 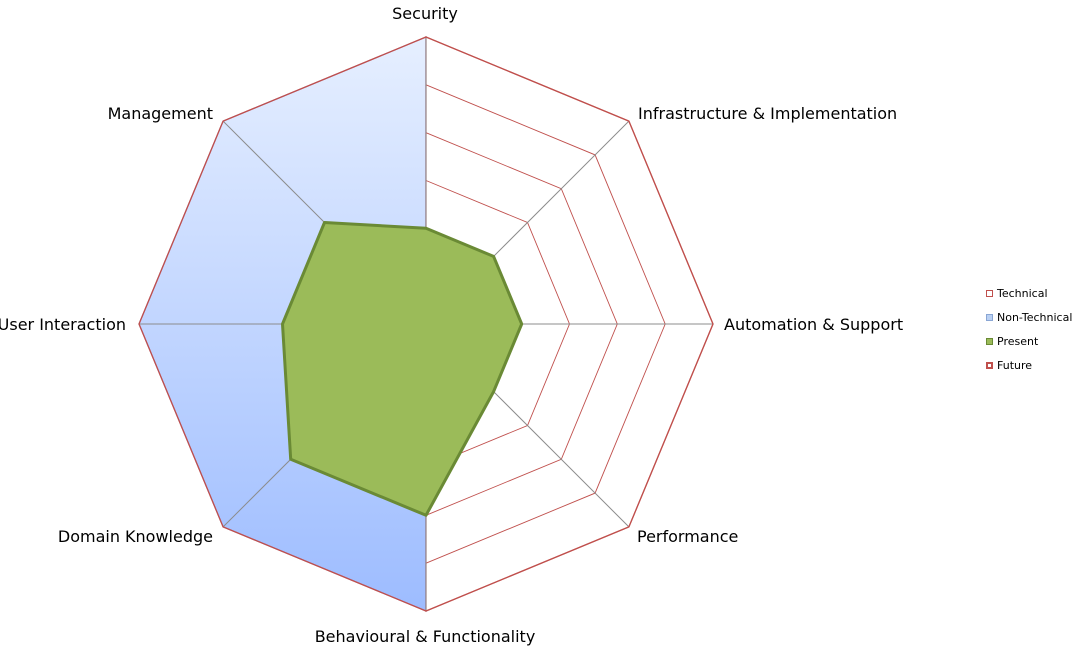 What do you see at coordinates (402, 369) in the screenshot?
I see `series-present-area` at bounding box center [402, 369].